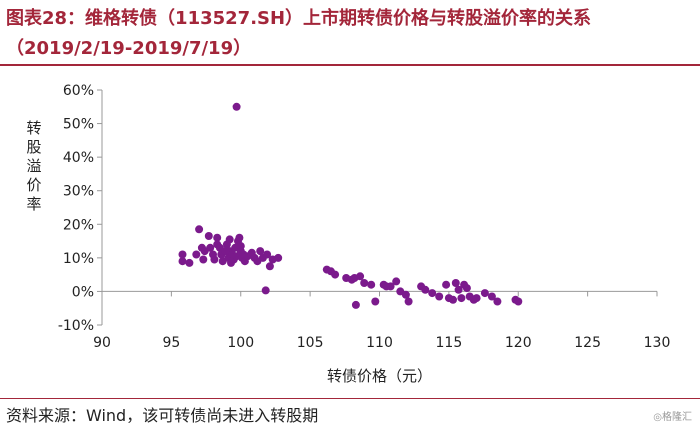  What do you see at coordinates (350, 65) in the screenshot?
I see `title-divider` at bounding box center [350, 65].